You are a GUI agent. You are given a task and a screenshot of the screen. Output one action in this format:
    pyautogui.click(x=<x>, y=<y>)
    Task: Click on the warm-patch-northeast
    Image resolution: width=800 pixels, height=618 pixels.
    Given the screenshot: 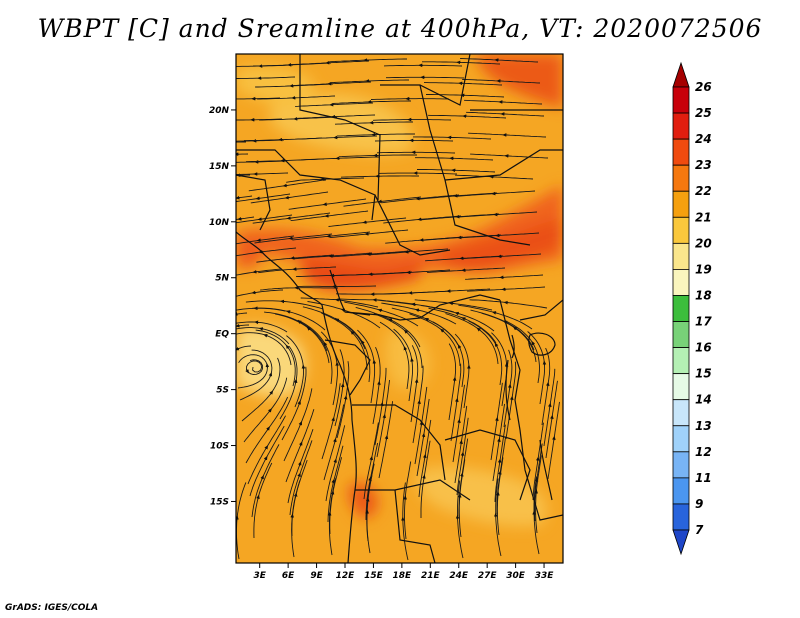 What is the action you would take?
    pyautogui.click(x=519, y=81)
    